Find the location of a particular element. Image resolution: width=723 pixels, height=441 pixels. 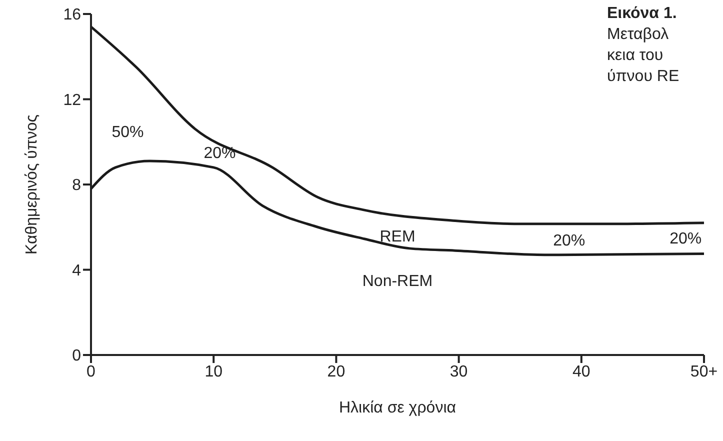

x-tick-label: 50+ is located at coordinates (704, 371).